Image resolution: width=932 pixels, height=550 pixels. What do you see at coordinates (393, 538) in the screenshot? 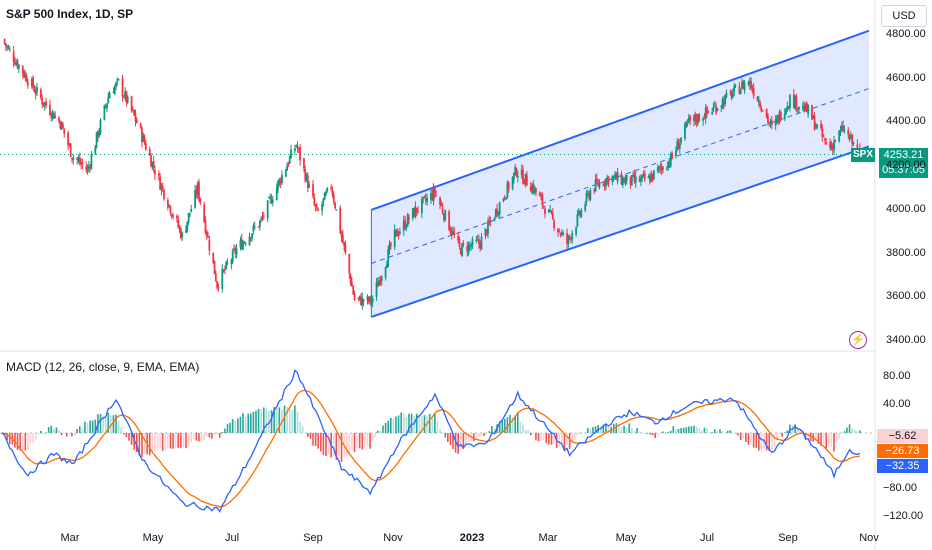
I see `time-axis-tick: Nov` at bounding box center [393, 538].